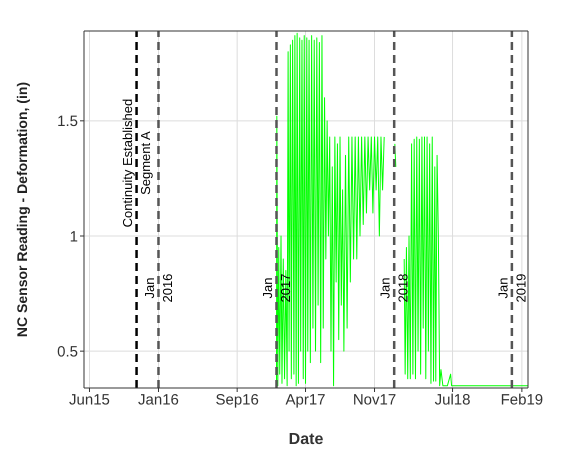 The height and width of the screenshot is (460, 569). I want to click on x-tick-label: Nov17, so click(374, 400).